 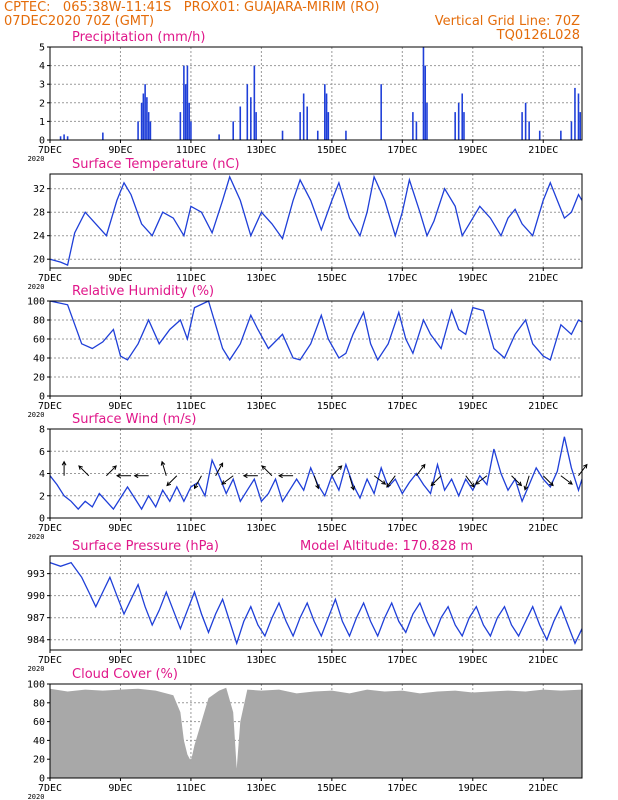 What do you see at coordinates (156, 164) in the screenshot?
I see `panel-title: Surface Temperature (nC)` at bounding box center [156, 164].